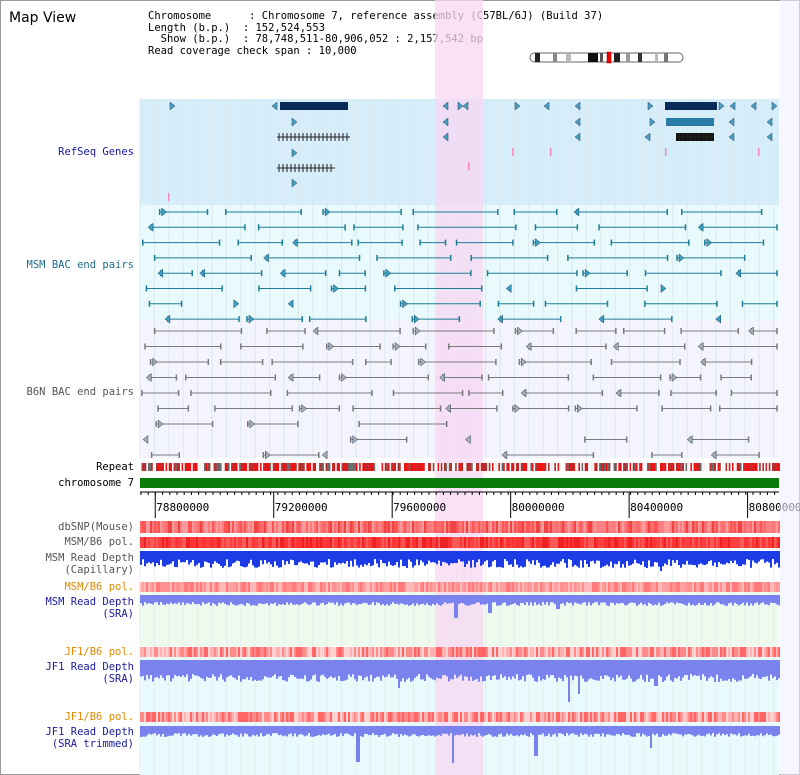 Image resolution: width=800 pixels, height=775 pixels. I want to click on refseq-genes-track, so click(473, 151).